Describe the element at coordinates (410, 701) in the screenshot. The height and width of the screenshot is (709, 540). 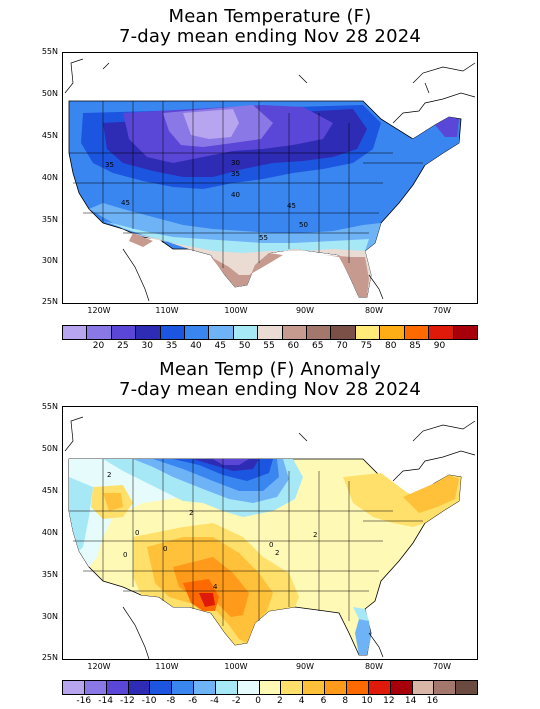
I see `colorbar-label: 14` at that location.